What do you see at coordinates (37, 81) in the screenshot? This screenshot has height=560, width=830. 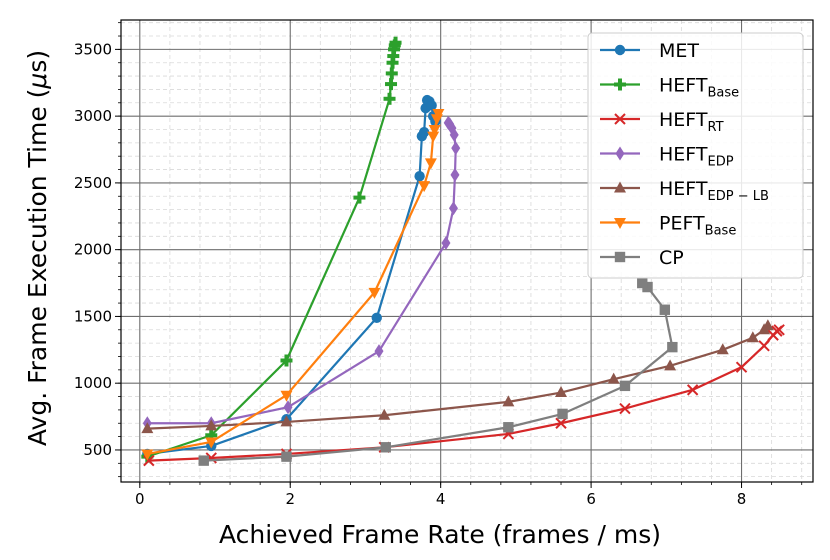 I see `y-axis-title-mu: μ` at bounding box center [37, 81].